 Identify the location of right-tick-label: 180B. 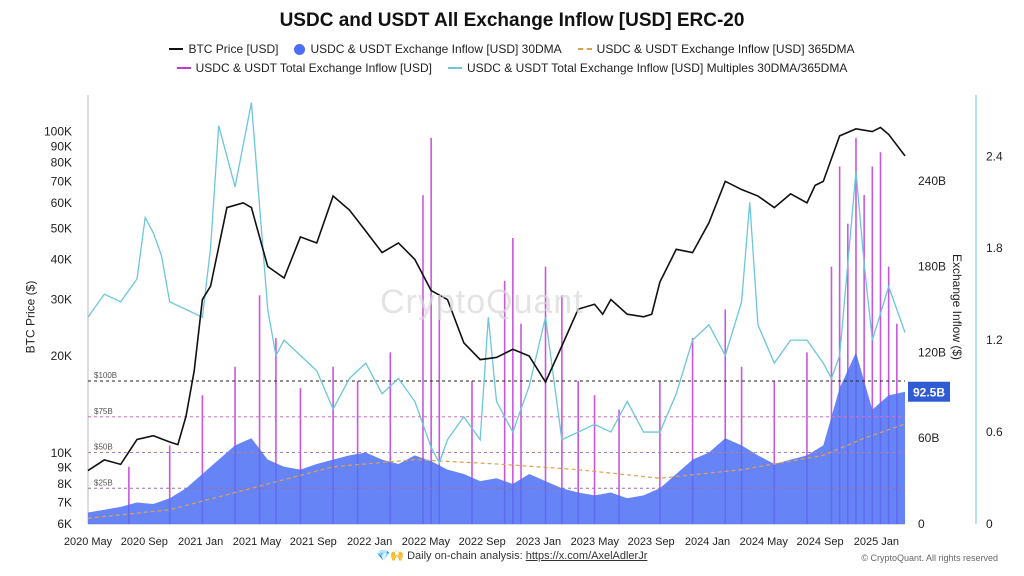
(932, 267).